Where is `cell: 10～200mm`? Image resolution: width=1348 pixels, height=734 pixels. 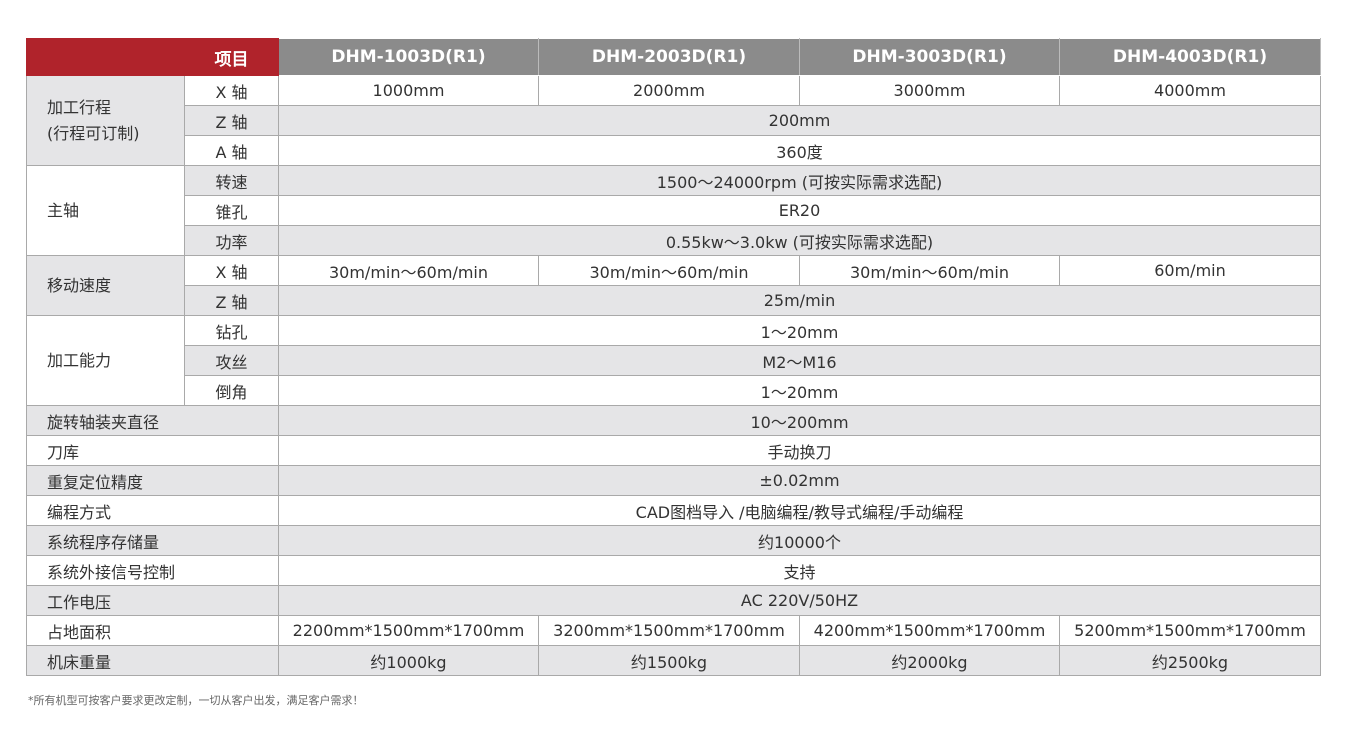 cell: 10～200mm is located at coordinates (799, 420).